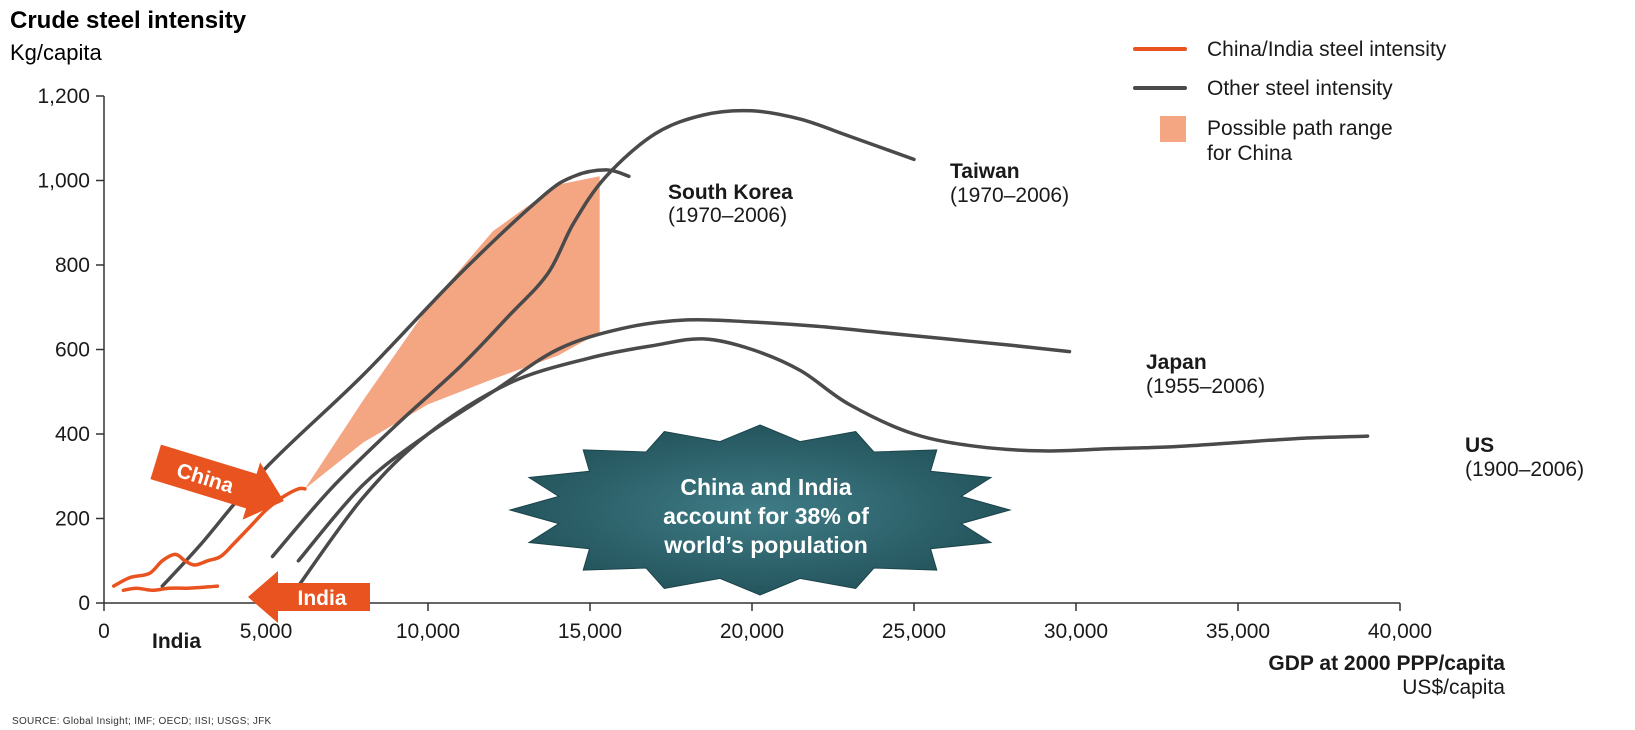 Image resolution: width=1635 pixels, height=730 pixels. Describe the element at coordinates (590, 631) in the screenshot. I see `x-tick-label: 15,000` at that location.